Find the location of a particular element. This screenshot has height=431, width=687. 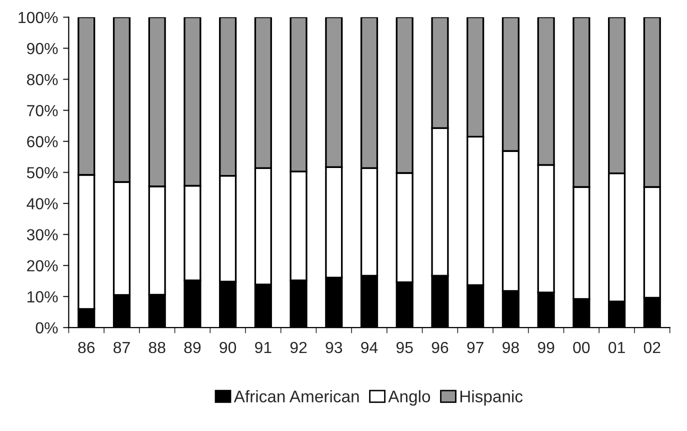

x-tick-label: 00 is located at coordinates (581, 348).